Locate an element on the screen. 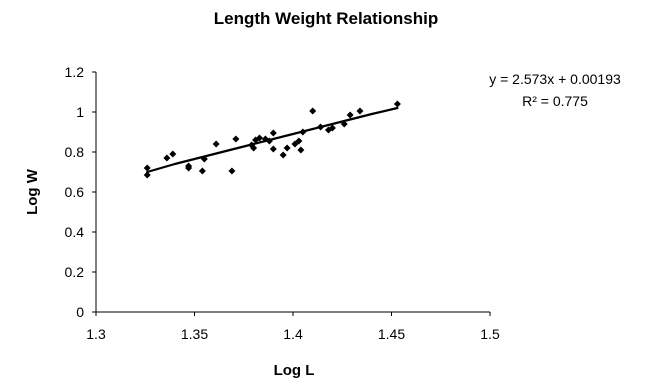 This screenshot has height=388, width=652. y-tick-label: 0.6 is located at coordinates (75, 192).